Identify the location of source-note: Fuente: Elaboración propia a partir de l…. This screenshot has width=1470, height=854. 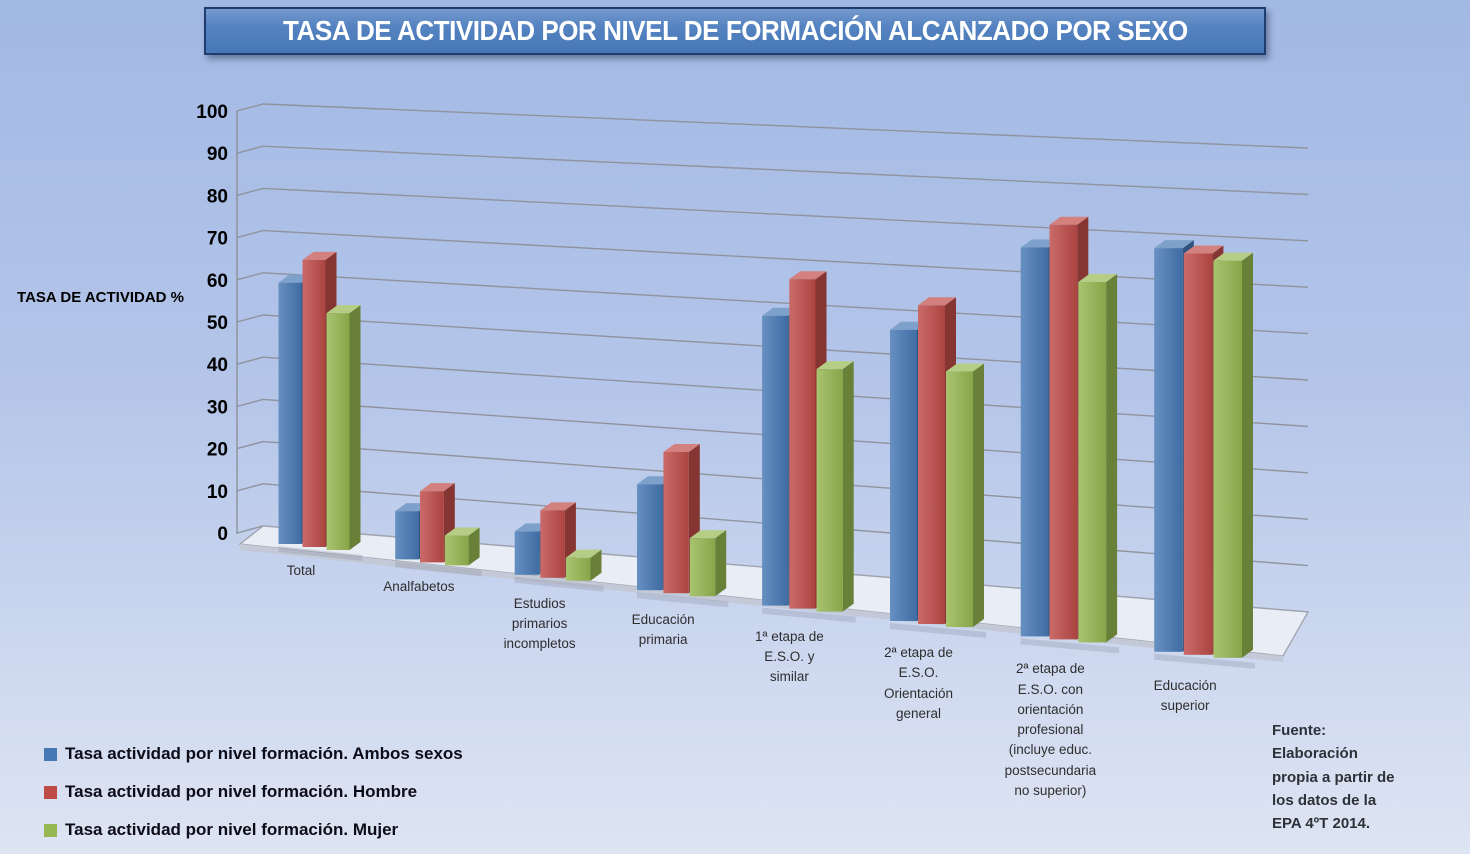
(1333, 777).